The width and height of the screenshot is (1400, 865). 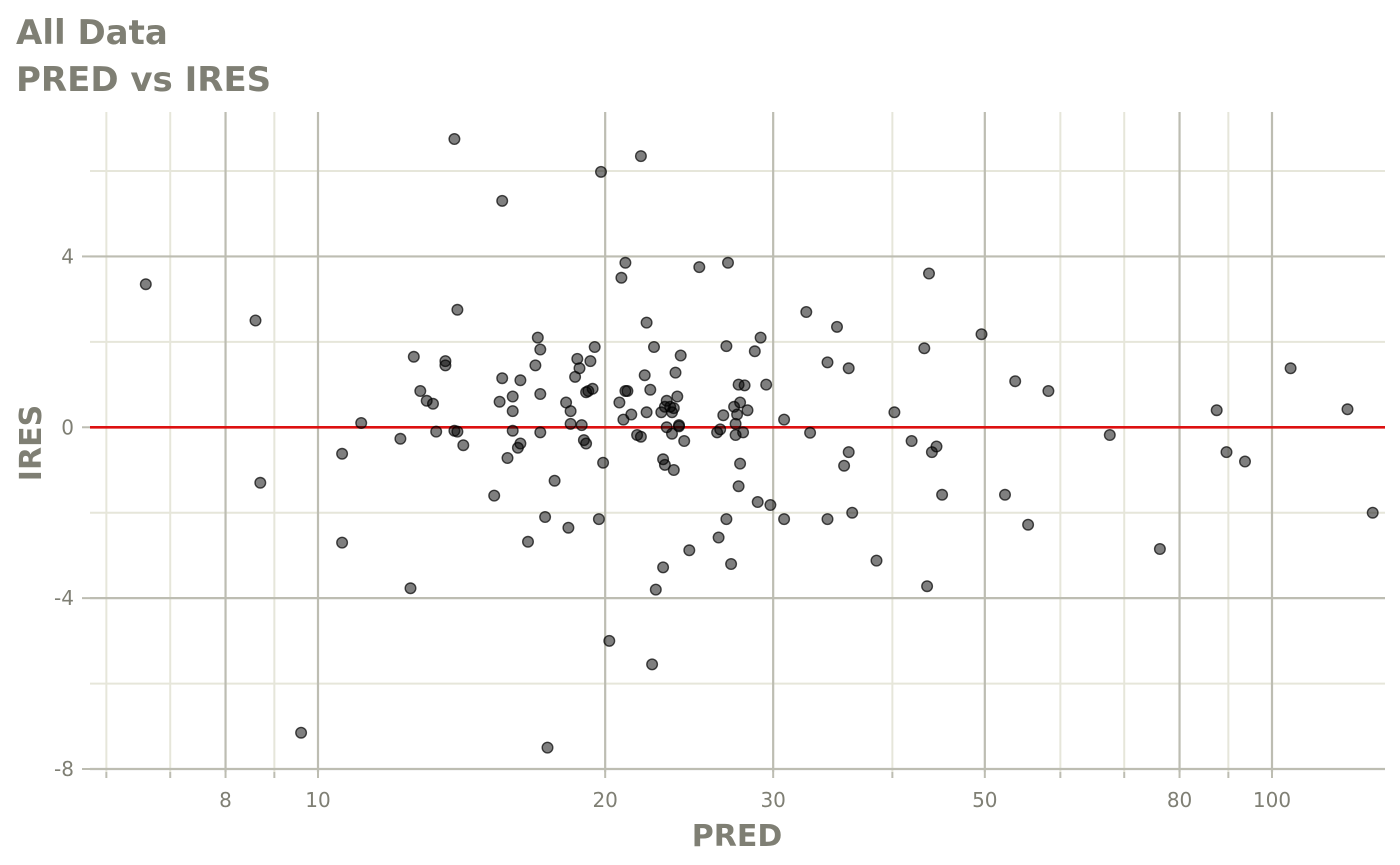 What do you see at coordinates (1179, 800) in the screenshot?
I see `x-tick-label: 80` at bounding box center [1179, 800].